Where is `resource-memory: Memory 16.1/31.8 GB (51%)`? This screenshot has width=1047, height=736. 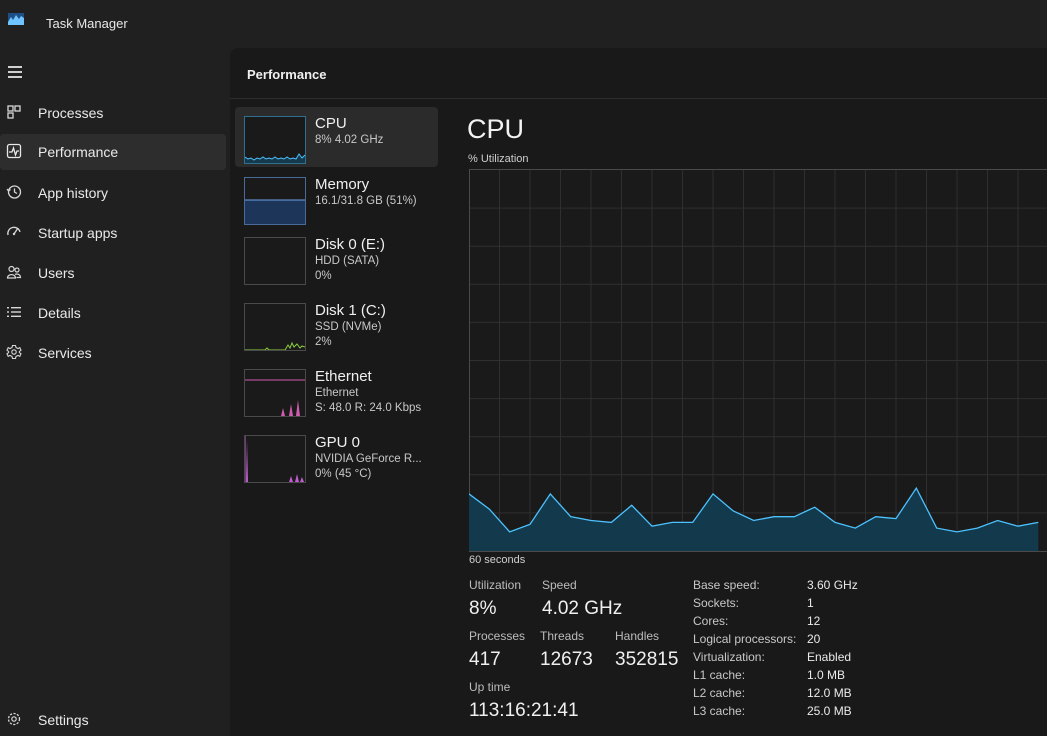
resource-memory: Memory 16.1/31.8 GB (51%) is located at coordinates (336, 198).